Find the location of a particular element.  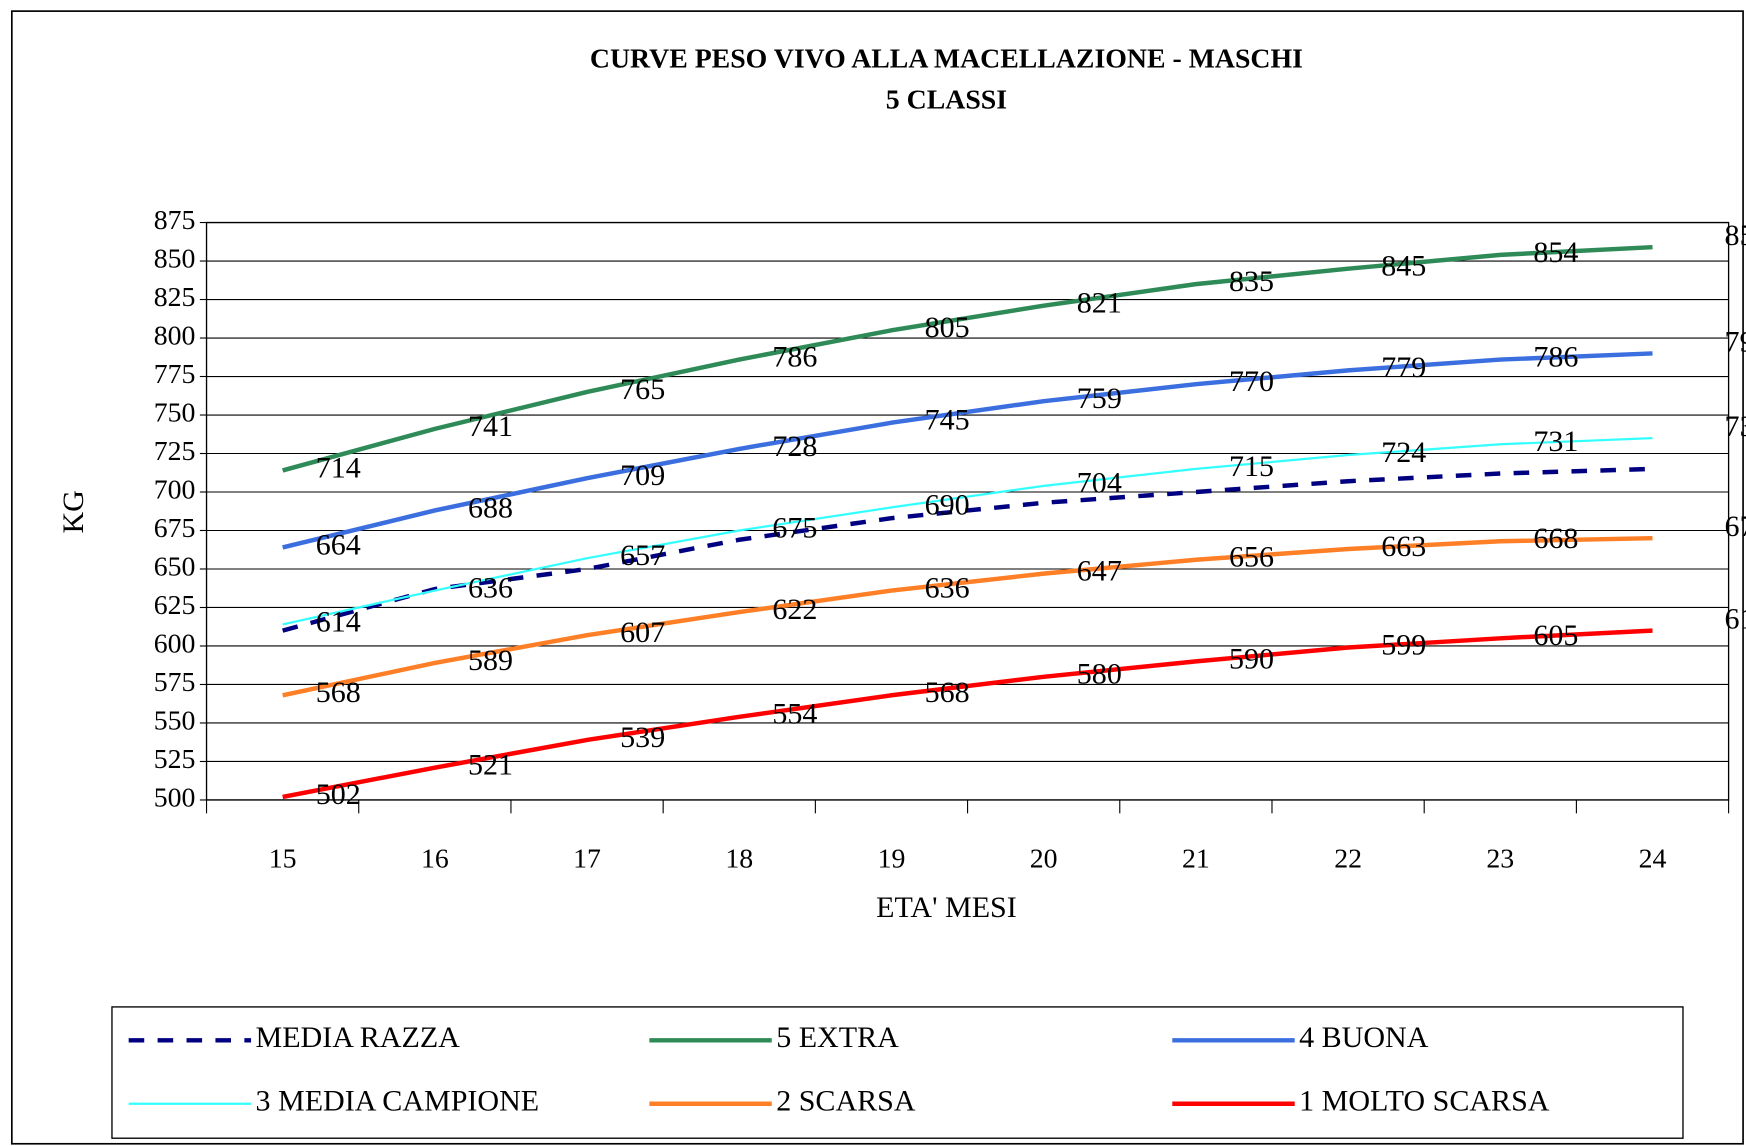

y-tick-label: 625 is located at coordinates (175, 605).